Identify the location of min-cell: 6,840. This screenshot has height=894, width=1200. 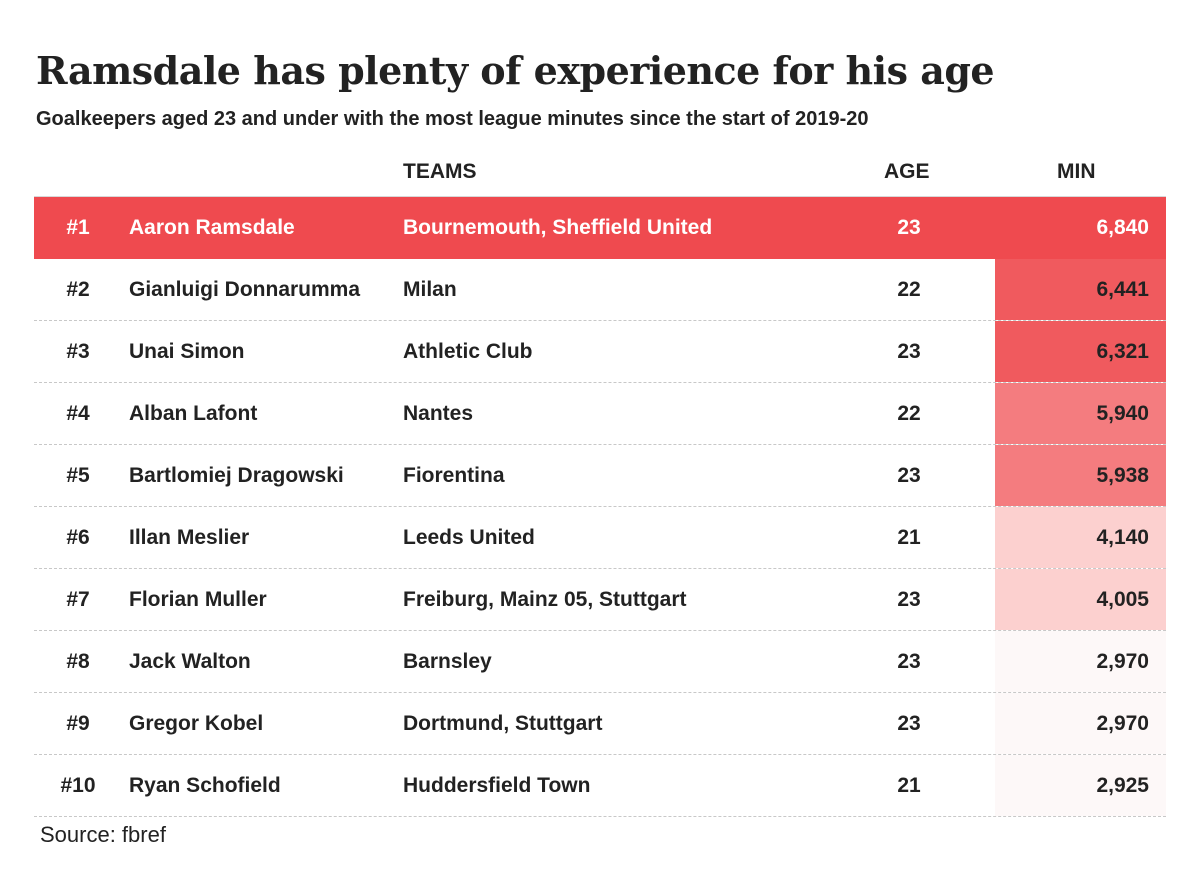
(1122, 227).